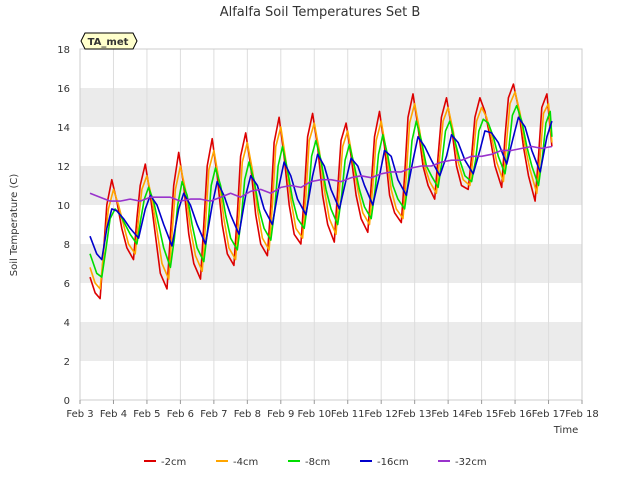 This screenshot has height=484, width=640. What do you see at coordinates (320, 12) in the screenshot?
I see `chart-title: Alfalfa Soil Temperatures Set B` at bounding box center [320, 12].